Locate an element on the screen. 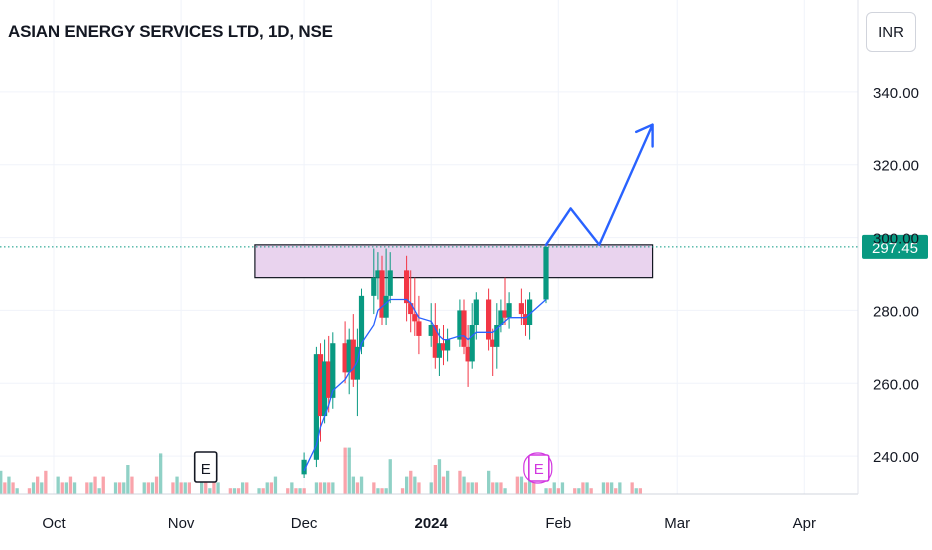 The height and width of the screenshot is (550, 932). resistance-zone is located at coordinates (454, 261).